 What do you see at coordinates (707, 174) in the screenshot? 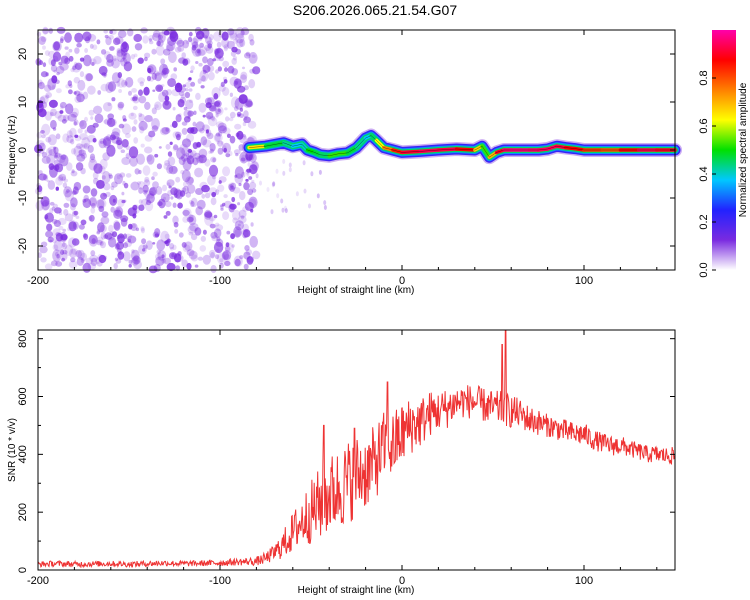
I see `colorbar-ticks: 0.0 0.2 0.4 0.6 0.8` at bounding box center [707, 174].